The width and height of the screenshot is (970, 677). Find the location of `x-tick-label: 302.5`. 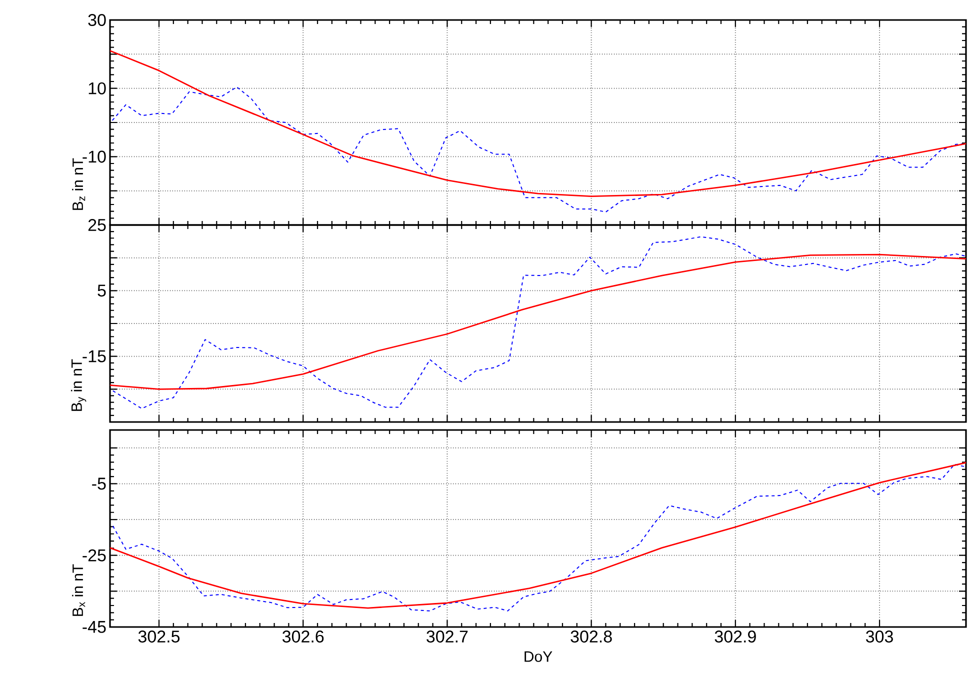

x-tick-label: 302.5 is located at coordinates (159, 636).